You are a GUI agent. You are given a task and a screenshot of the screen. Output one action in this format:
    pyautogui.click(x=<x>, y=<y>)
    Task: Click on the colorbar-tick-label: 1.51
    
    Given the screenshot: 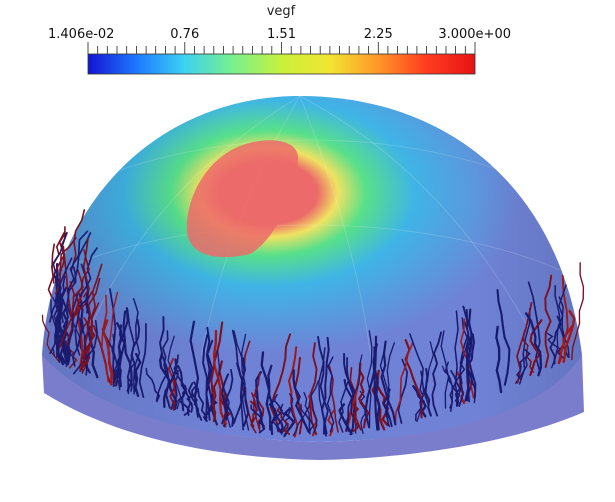 What is the action you would take?
    pyautogui.click(x=281, y=34)
    